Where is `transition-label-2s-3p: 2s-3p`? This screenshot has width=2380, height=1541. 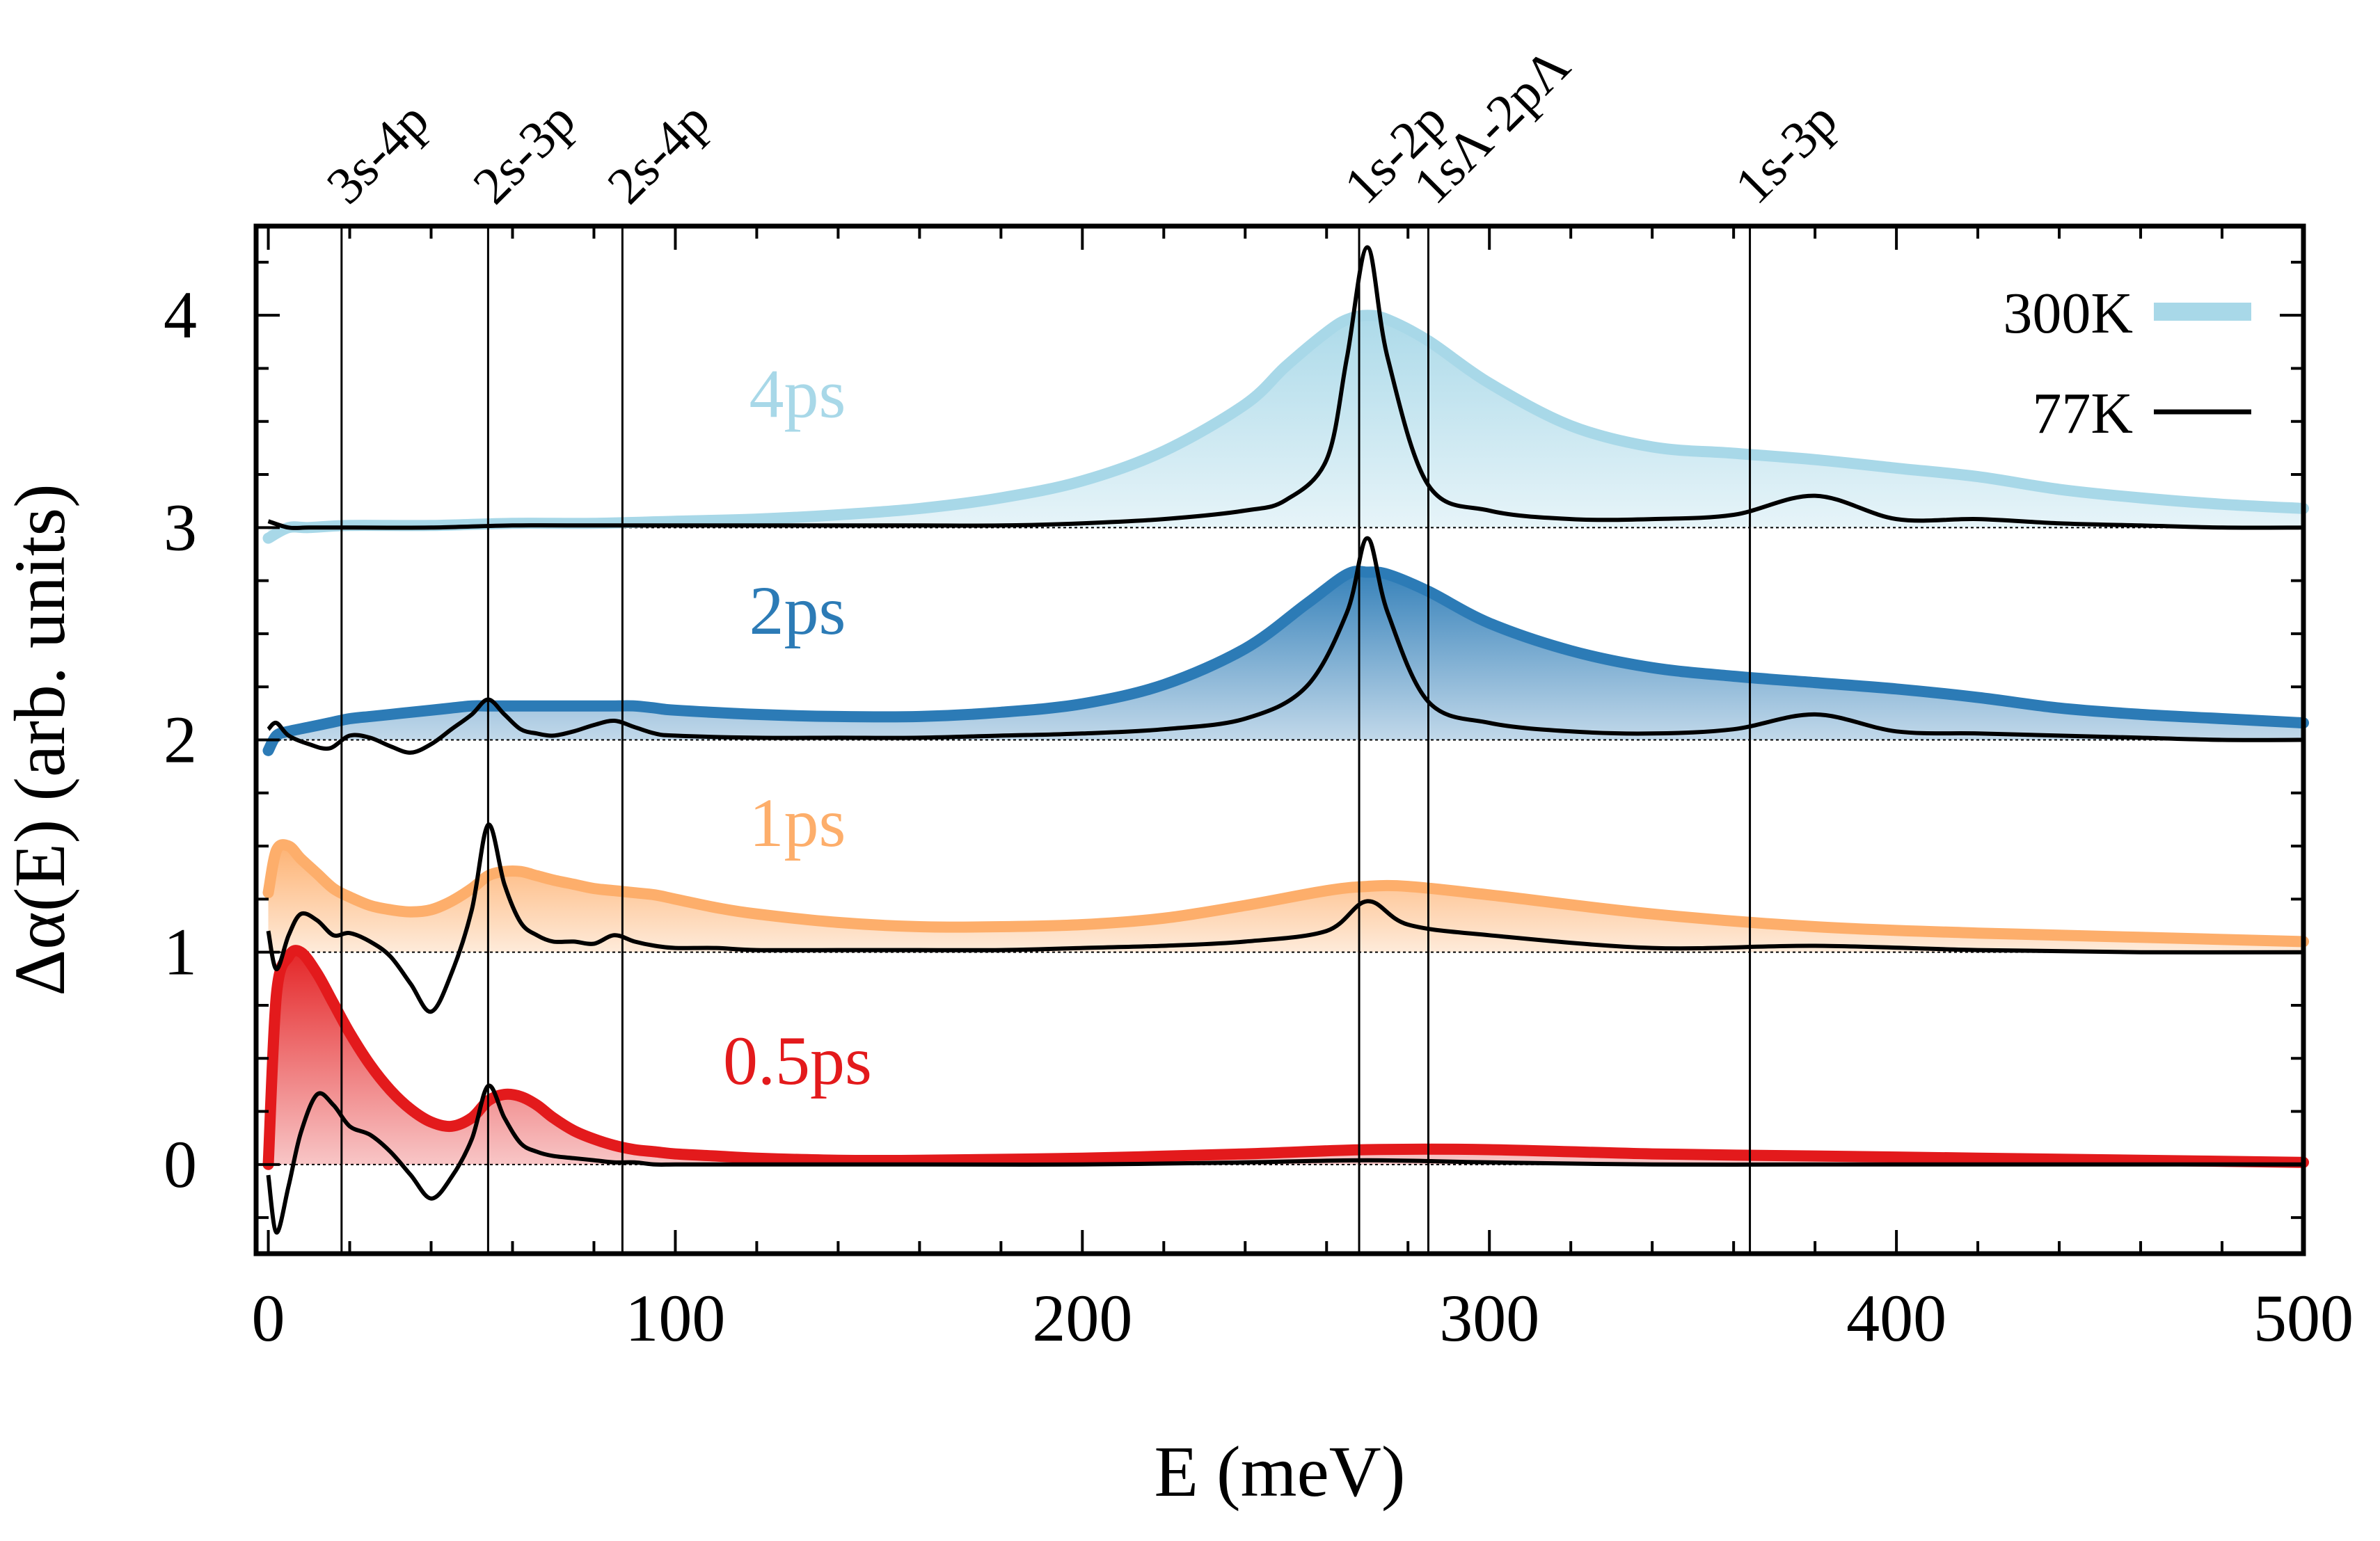
transition-label-2s-3p: 2s-3p is located at coordinates (524, 152).